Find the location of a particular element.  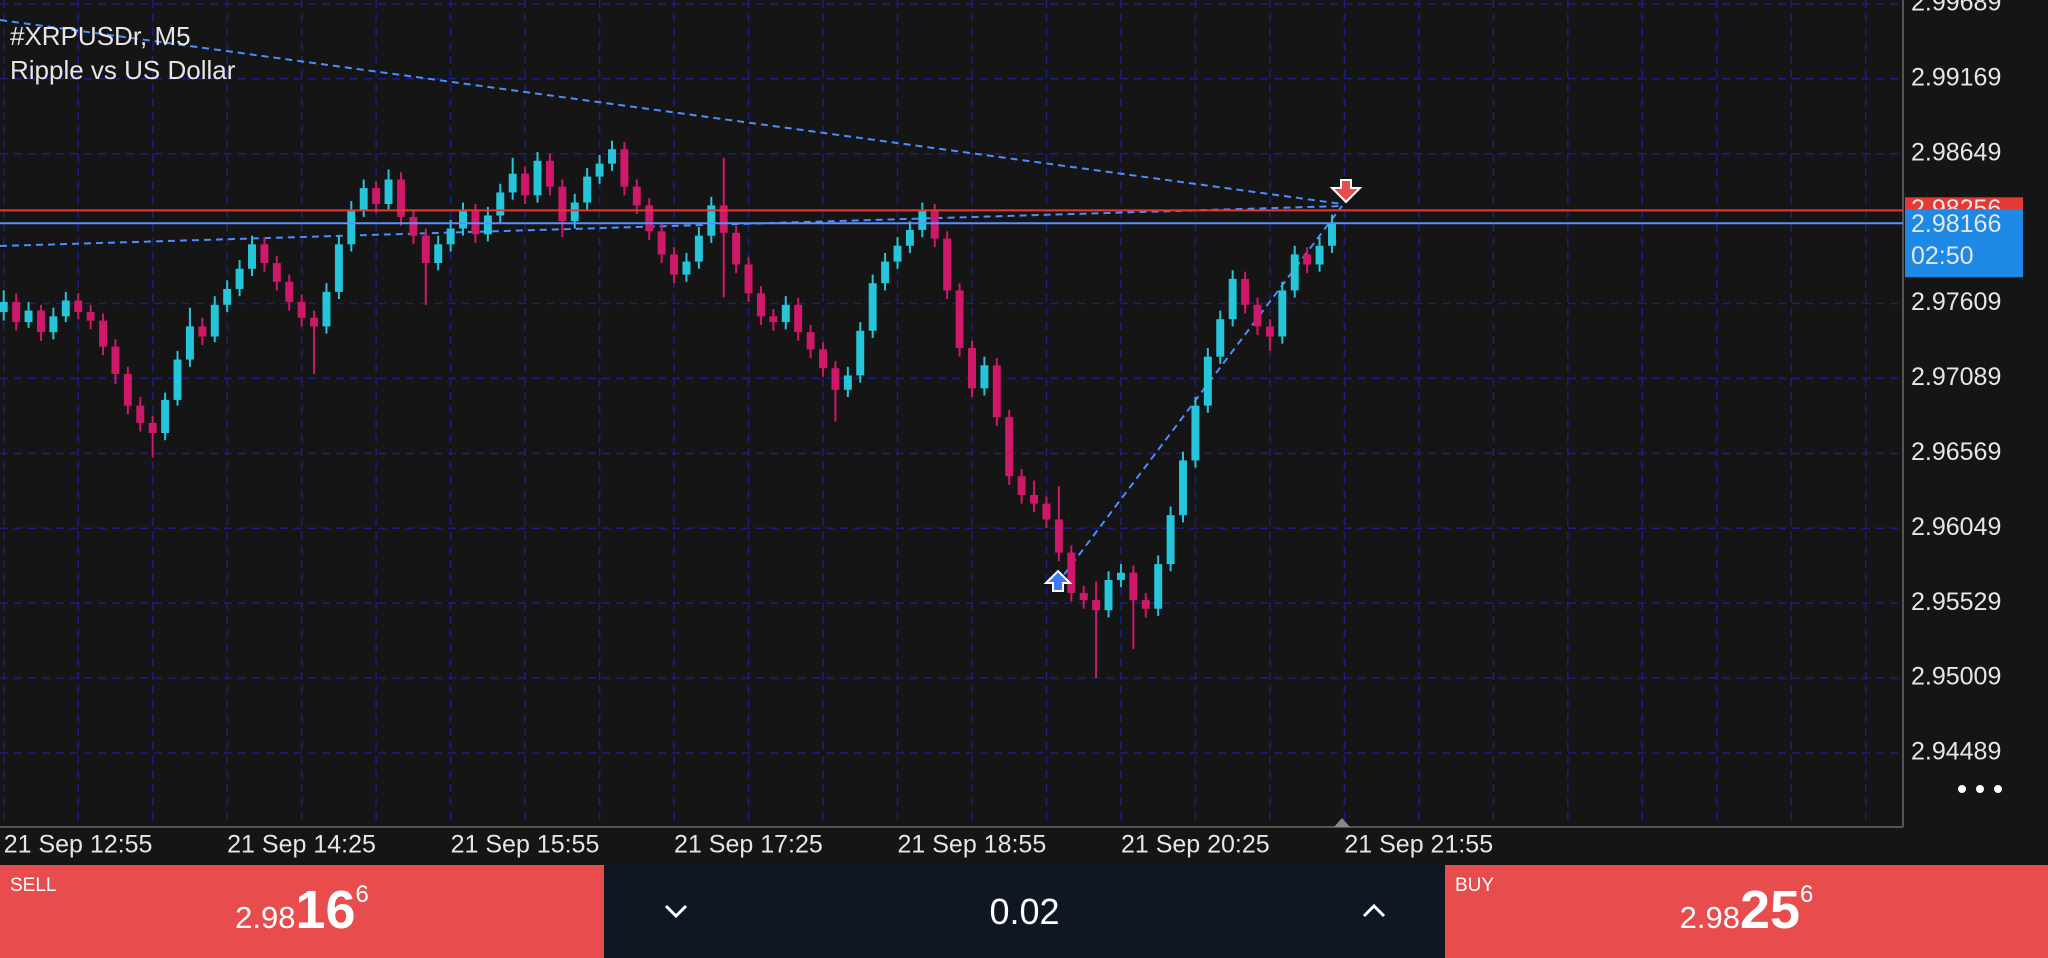

buy-label: BUY is located at coordinates (1475, 885).